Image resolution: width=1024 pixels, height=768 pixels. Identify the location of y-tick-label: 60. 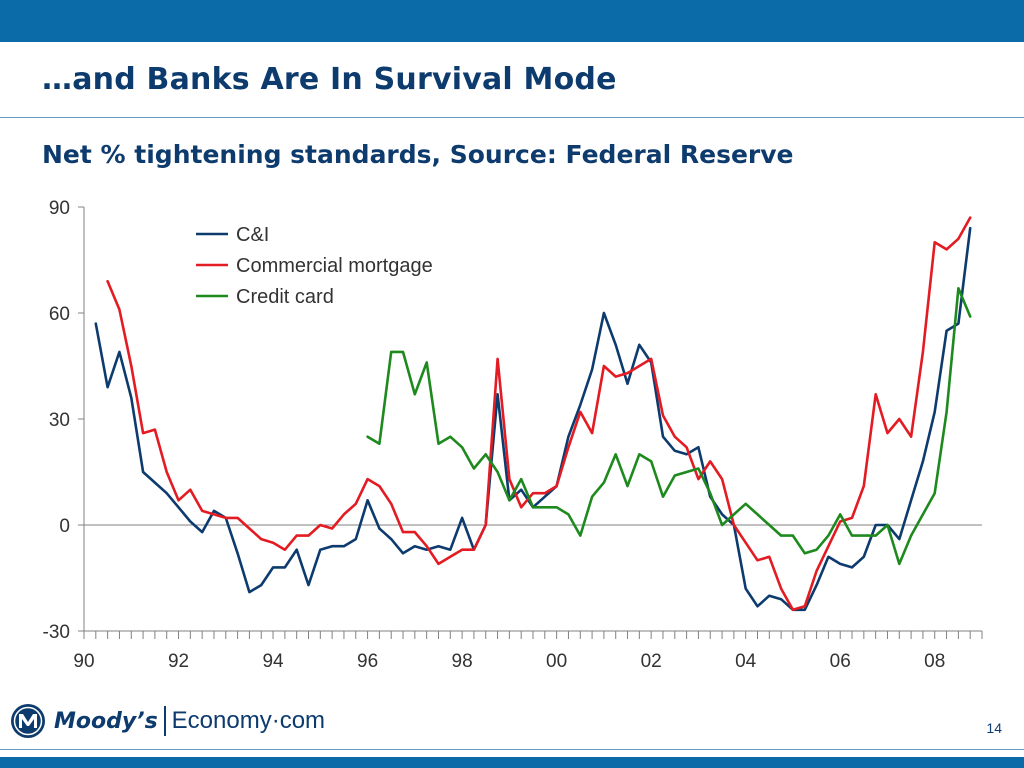
(59, 314).